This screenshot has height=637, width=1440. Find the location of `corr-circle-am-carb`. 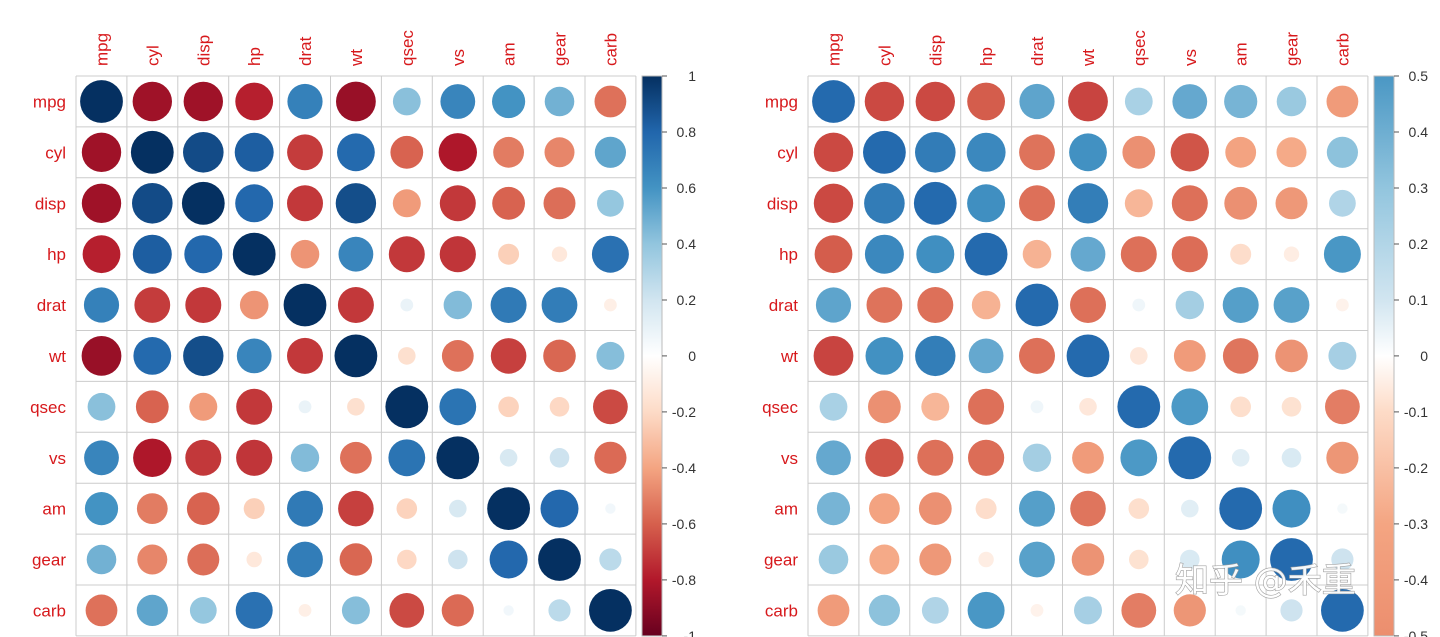

corr-circle-am-carb is located at coordinates (1342, 508).